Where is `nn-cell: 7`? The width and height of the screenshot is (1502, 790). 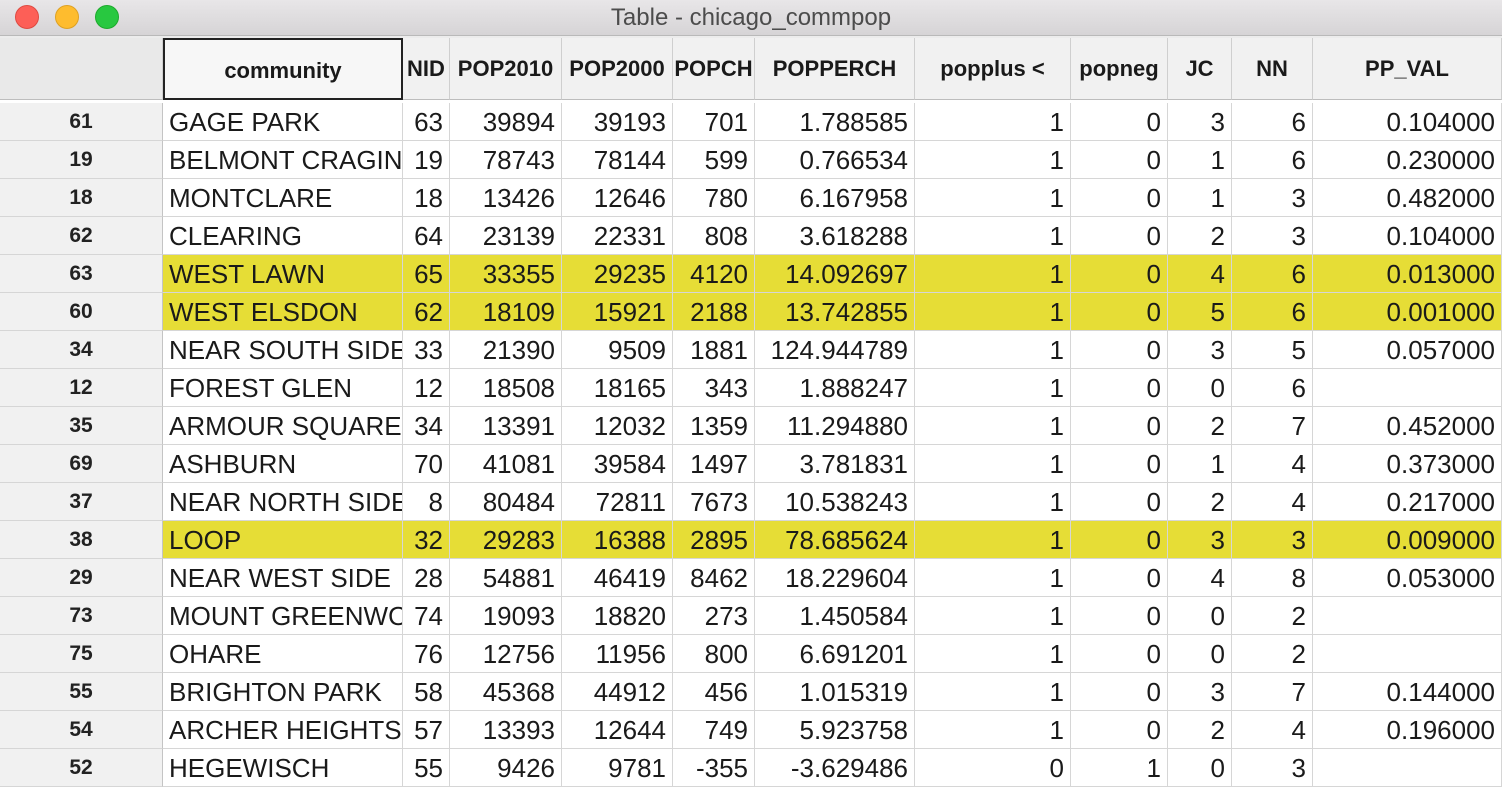
nn-cell: 7 is located at coordinates (1272, 426).